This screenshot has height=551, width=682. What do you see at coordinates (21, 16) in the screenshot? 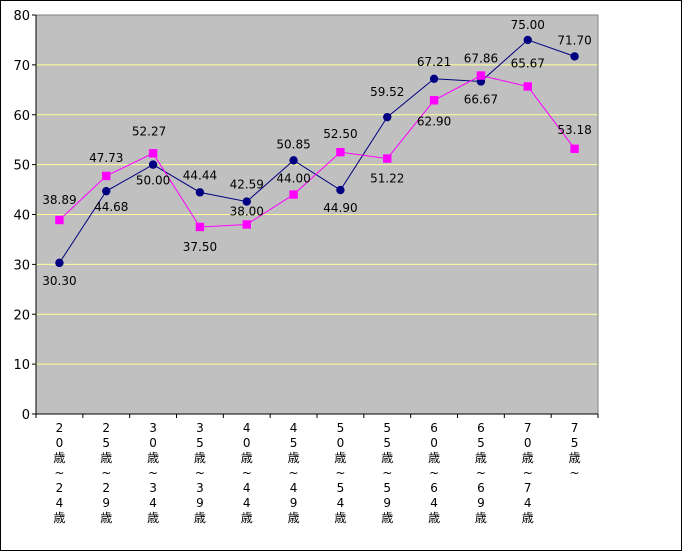
I see `y-tick-label: 80` at bounding box center [21, 16].